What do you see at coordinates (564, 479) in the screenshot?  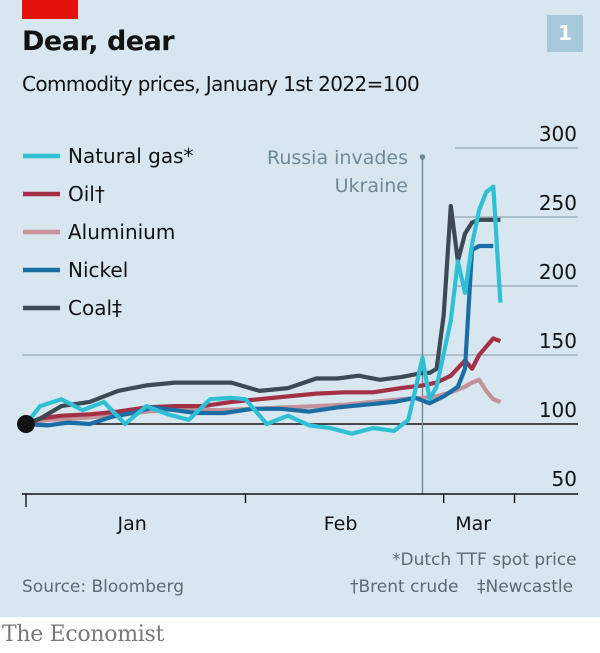 I see `y-tick-label-50: 50` at bounding box center [564, 479].